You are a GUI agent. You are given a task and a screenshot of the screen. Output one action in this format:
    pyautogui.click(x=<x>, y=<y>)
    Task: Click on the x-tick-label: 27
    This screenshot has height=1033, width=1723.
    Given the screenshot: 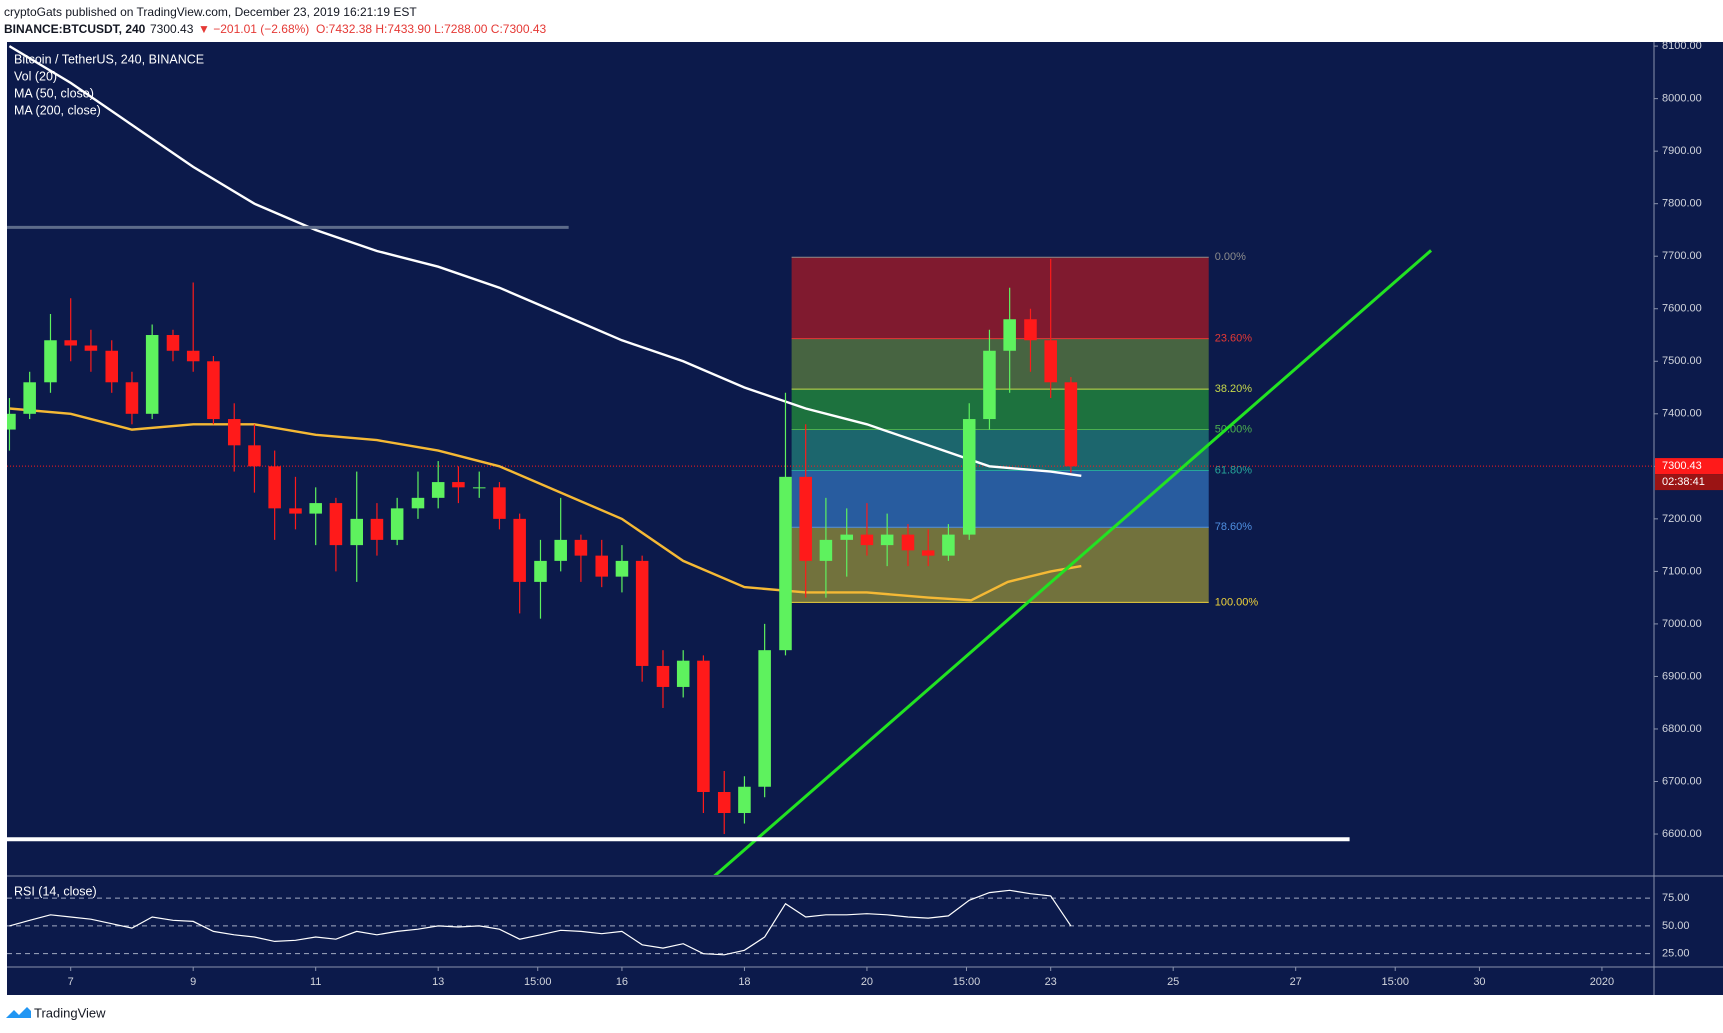 What is the action you would take?
    pyautogui.click(x=1296, y=982)
    